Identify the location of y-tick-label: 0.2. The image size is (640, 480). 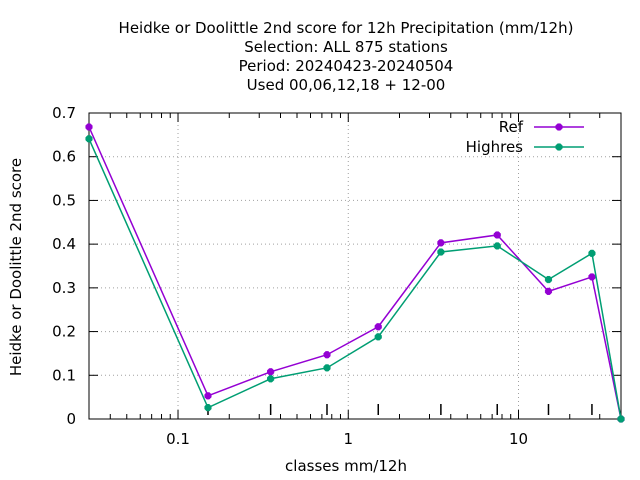
(64, 332).